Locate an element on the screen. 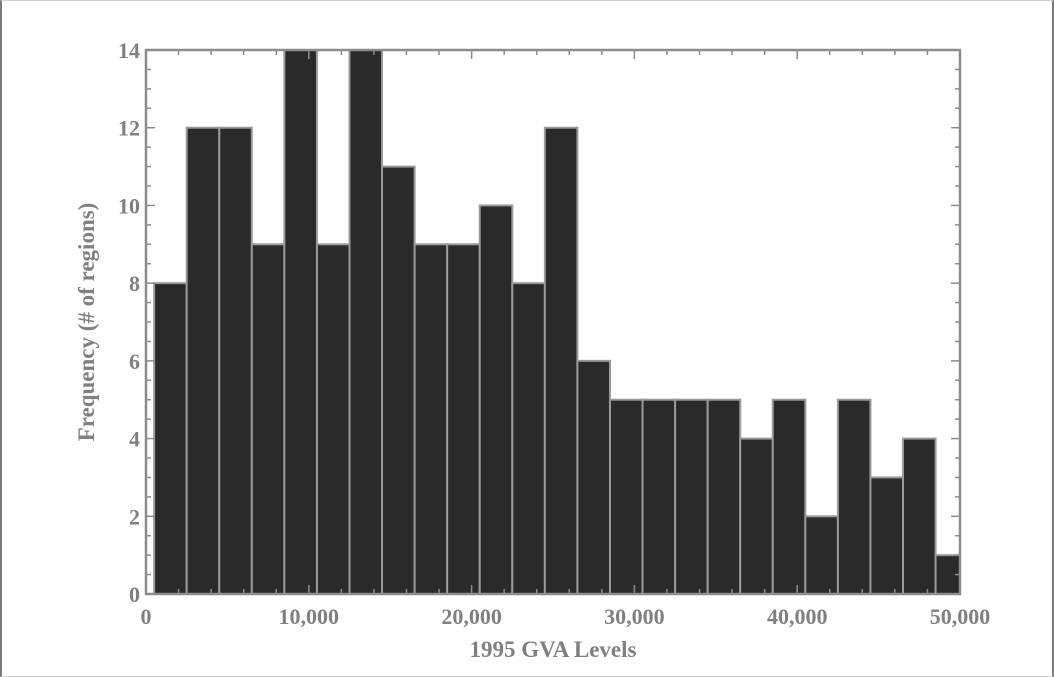 Image resolution: width=1054 pixels, height=677 pixels. y-axis-label: Frequency (# of regions) is located at coordinates (86, 322).